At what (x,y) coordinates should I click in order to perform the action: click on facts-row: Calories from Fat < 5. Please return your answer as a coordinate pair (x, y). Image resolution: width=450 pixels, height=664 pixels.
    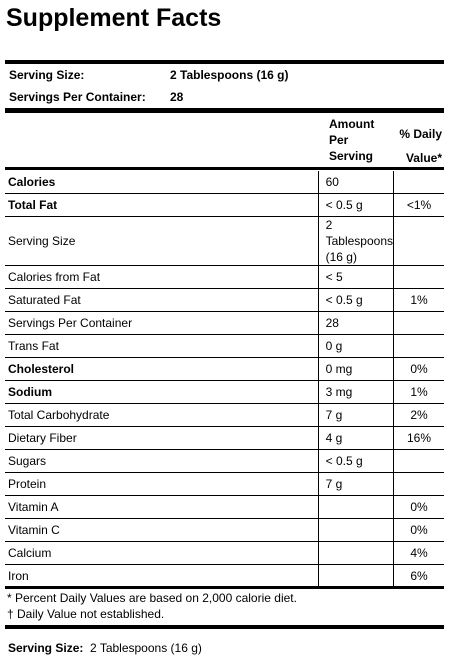
    Looking at the image, I should click on (224, 277).